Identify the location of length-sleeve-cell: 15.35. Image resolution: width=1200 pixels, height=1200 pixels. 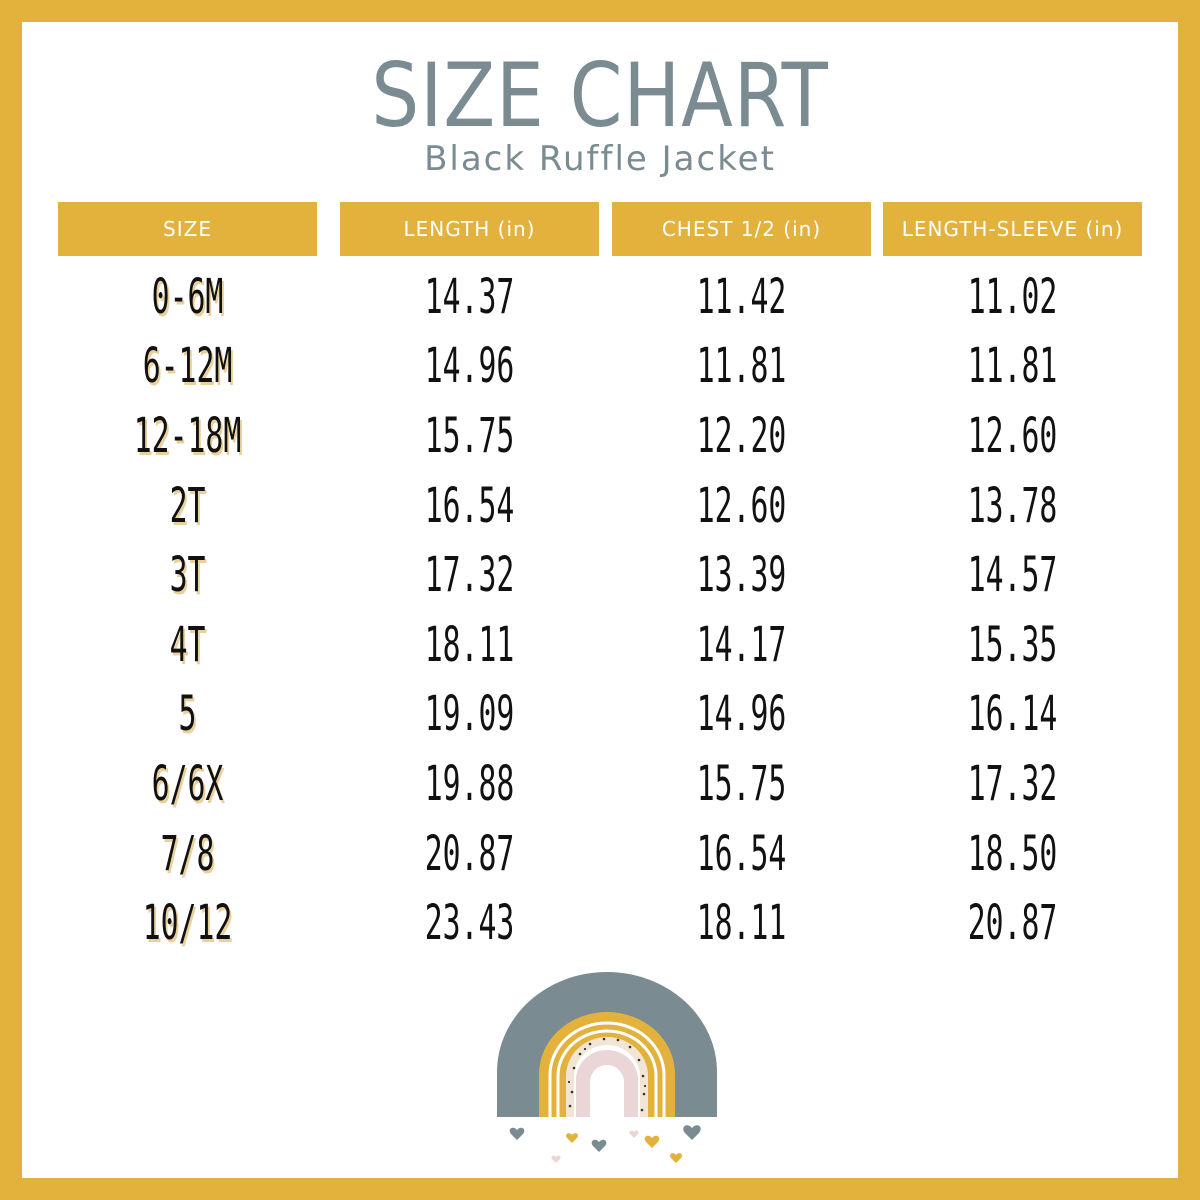
(1012, 644).